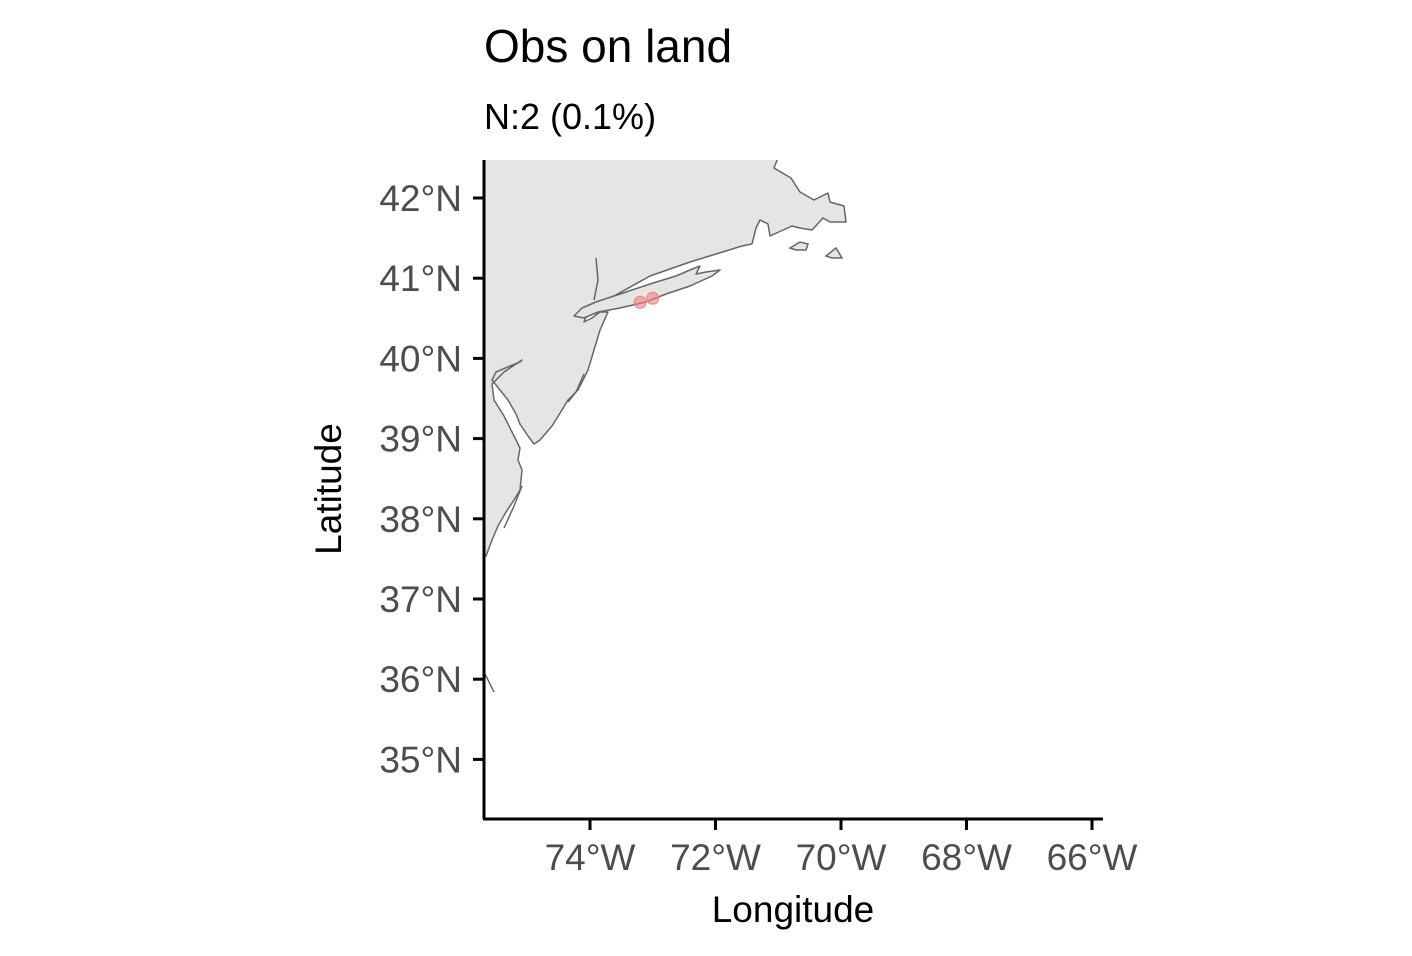 Image resolution: width=1412 pixels, height=956 pixels. I want to click on land-layer, so click(665, 426).